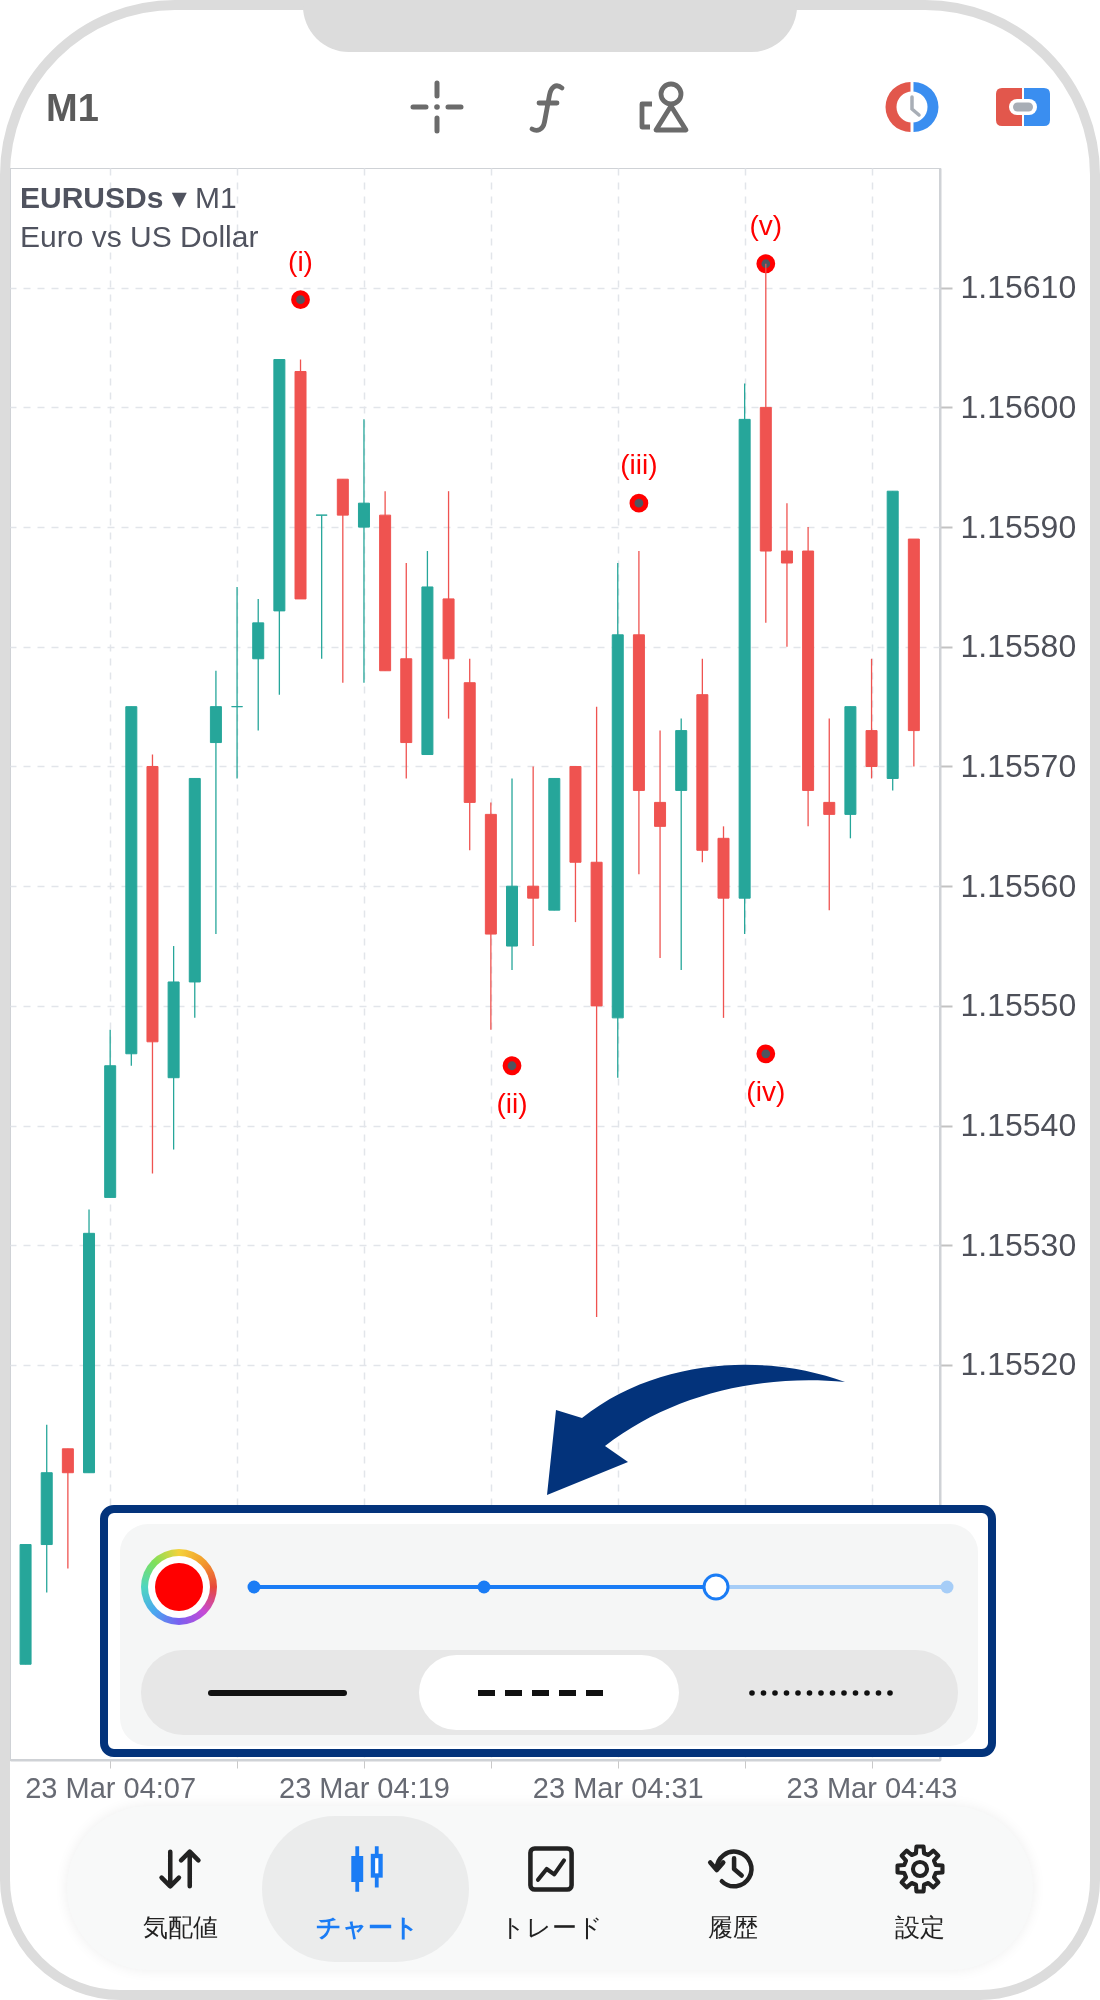 The height and width of the screenshot is (2000, 1100). Describe the element at coordinates (364, 1787) in the screenshot. I see `x-tick-label: 23 Mar 04:19` at that location.